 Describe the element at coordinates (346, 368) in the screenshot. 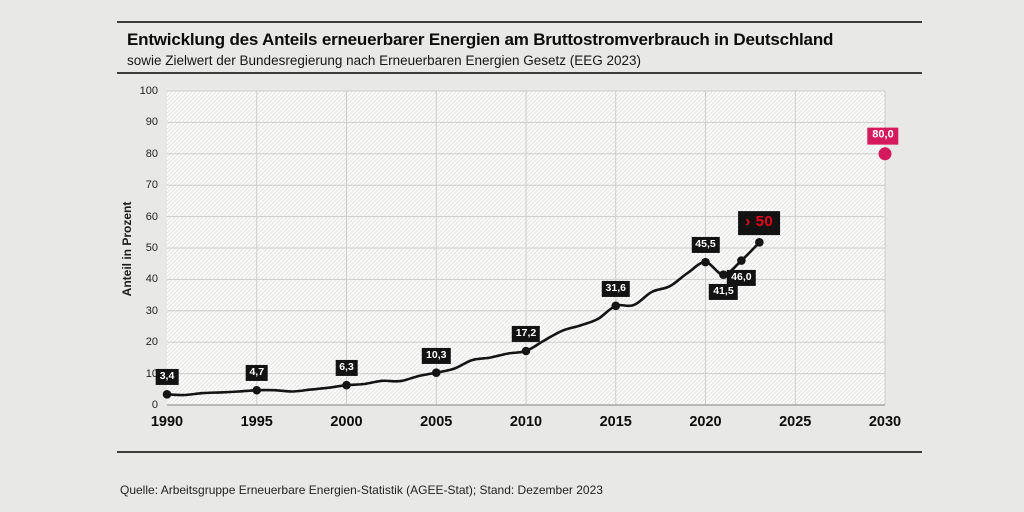

I see `data-label-2000: 6,3` at that location.